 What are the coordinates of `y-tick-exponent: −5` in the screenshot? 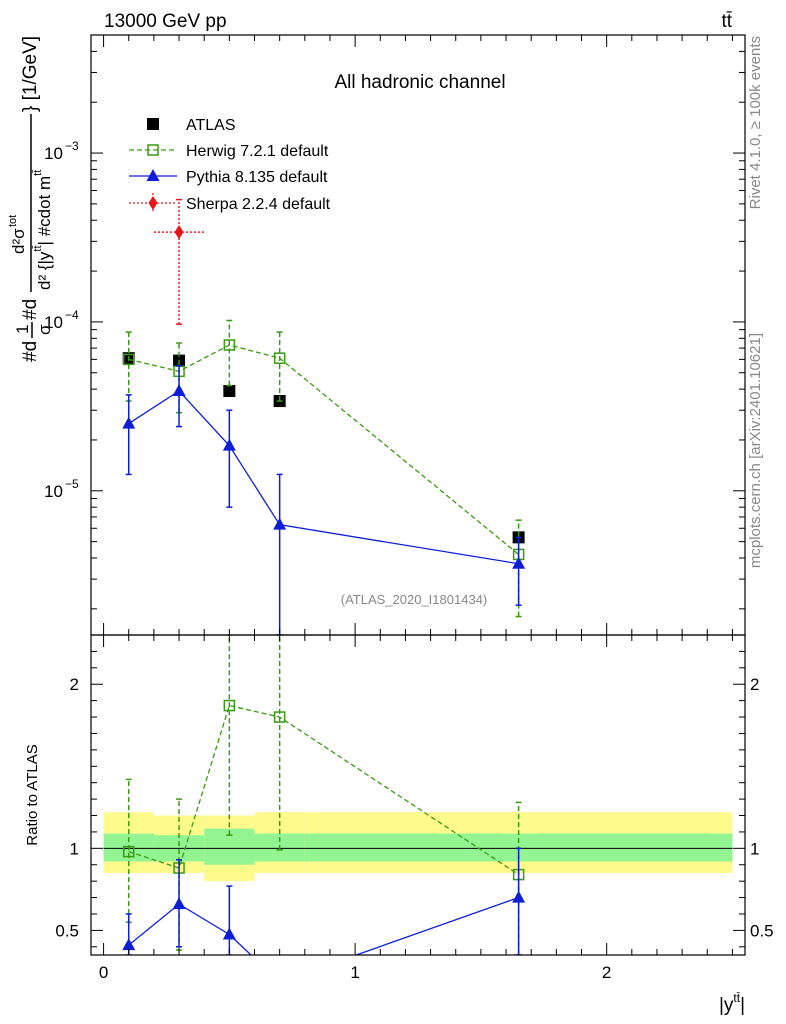 It's located at (72, 484).